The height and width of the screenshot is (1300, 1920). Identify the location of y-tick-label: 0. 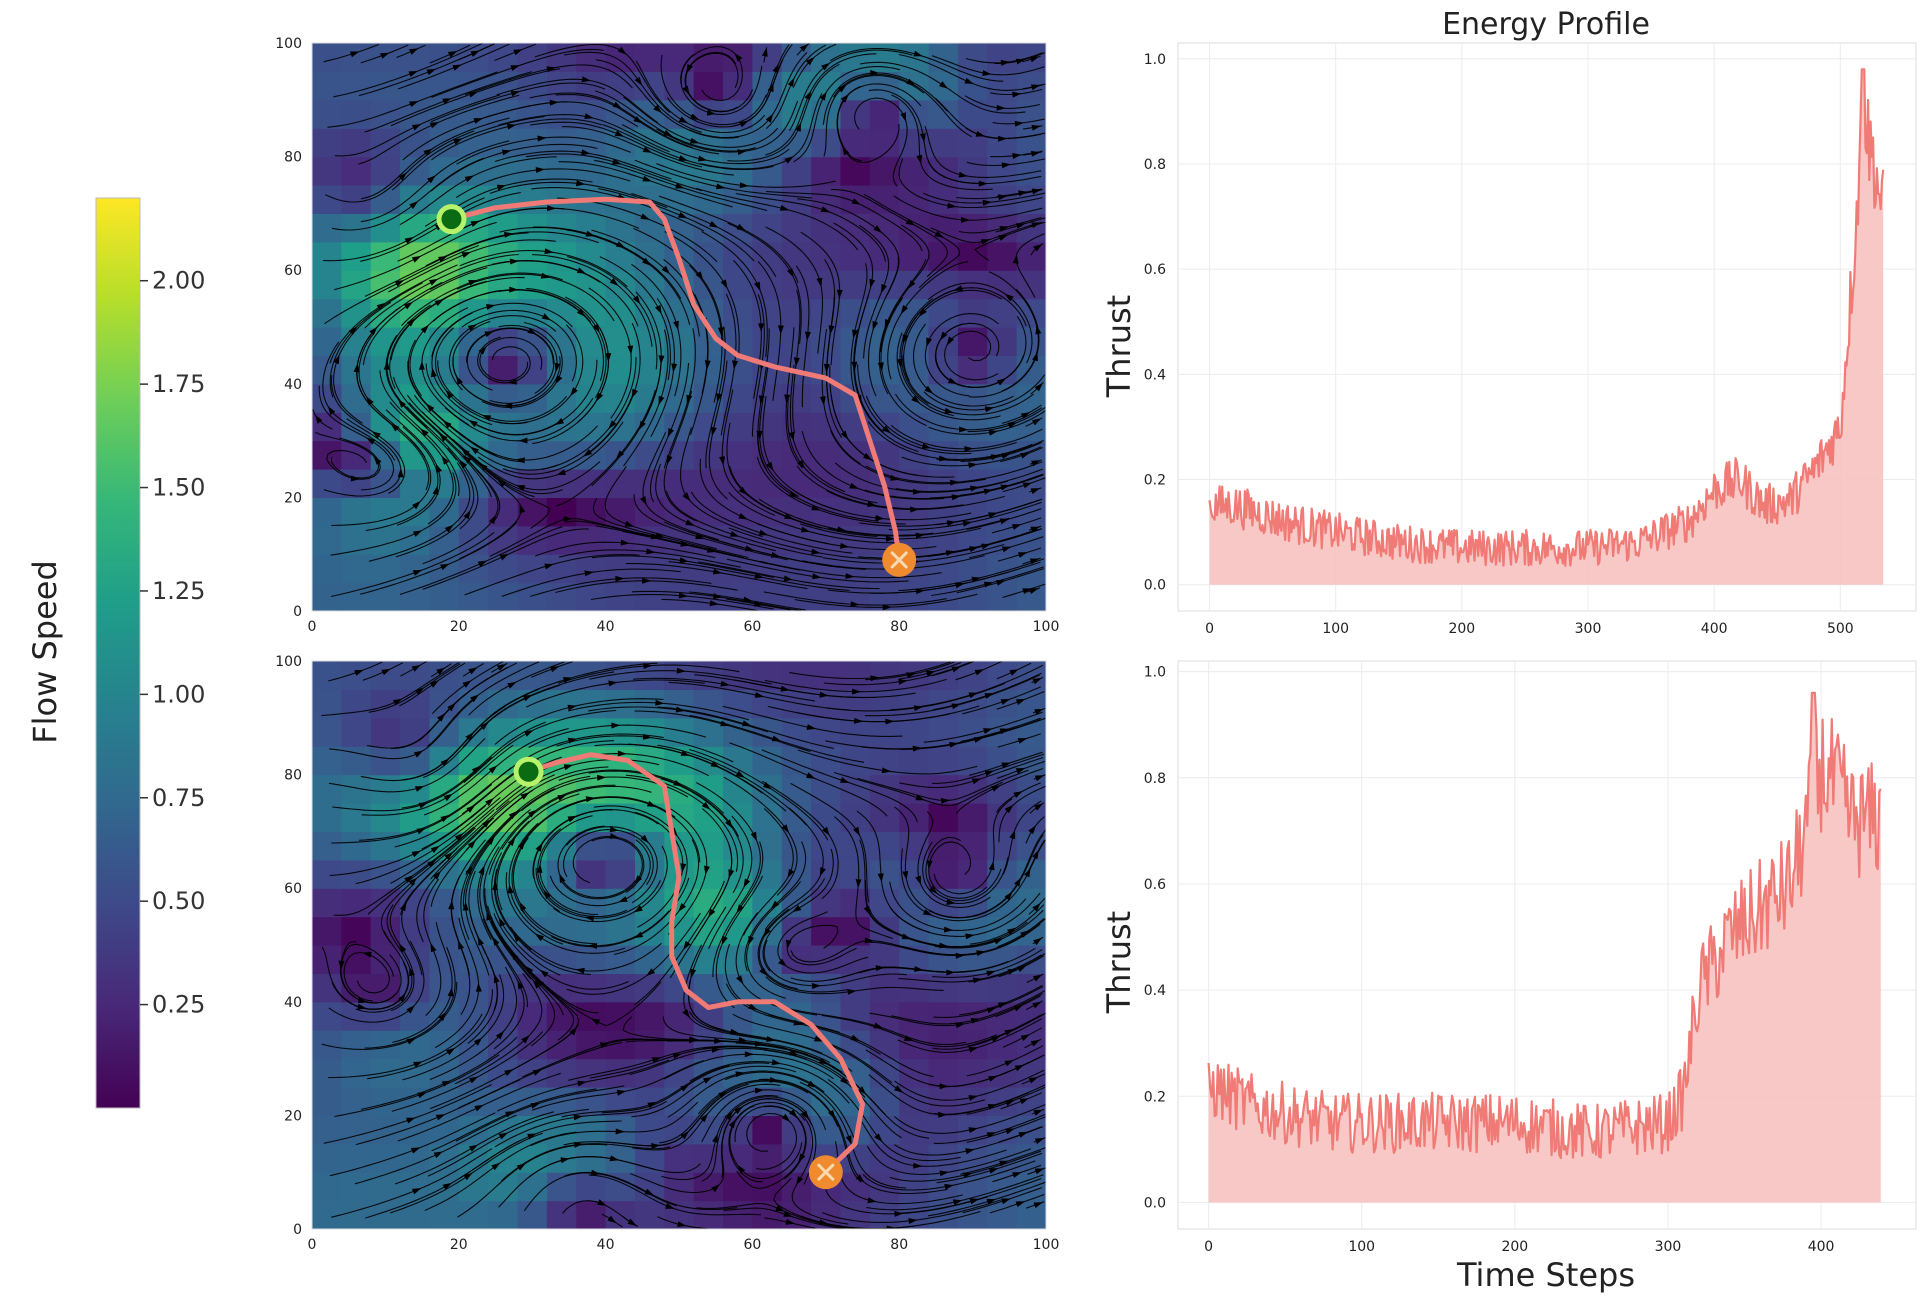
(297, 1230).